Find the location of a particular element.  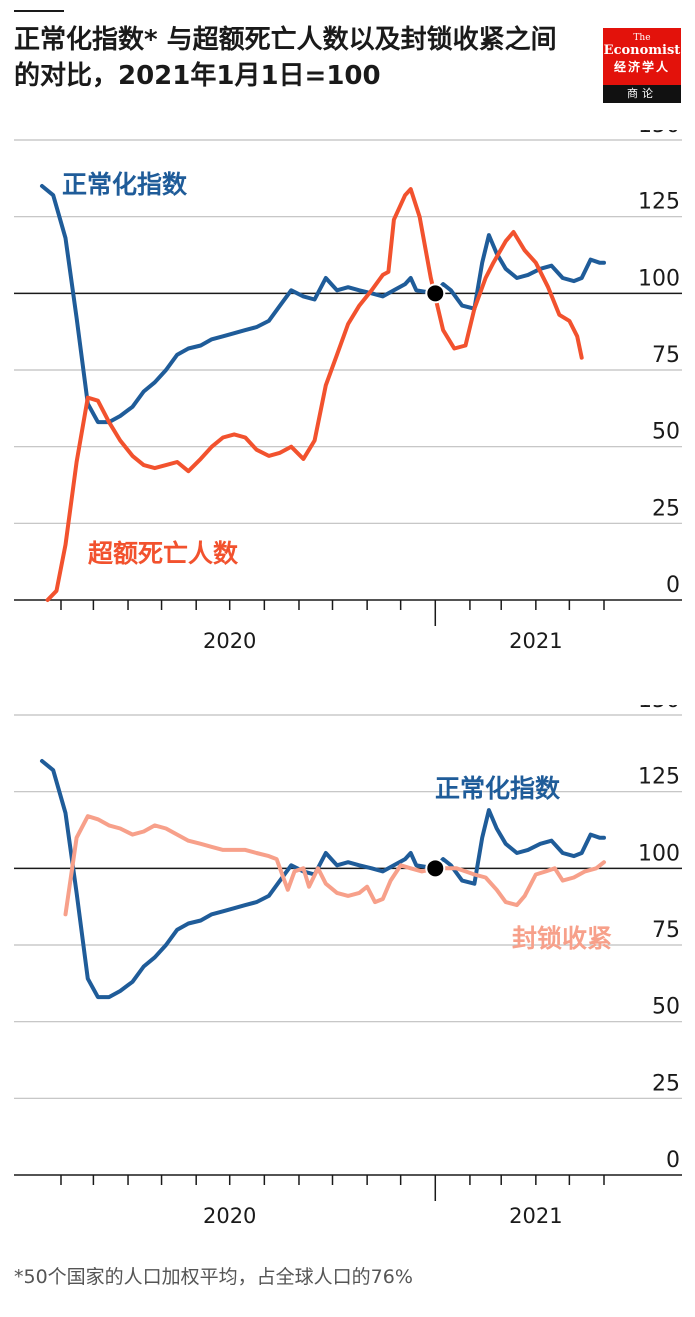

logo-chinese: 经济学人 is located at coordinates (641, 67).